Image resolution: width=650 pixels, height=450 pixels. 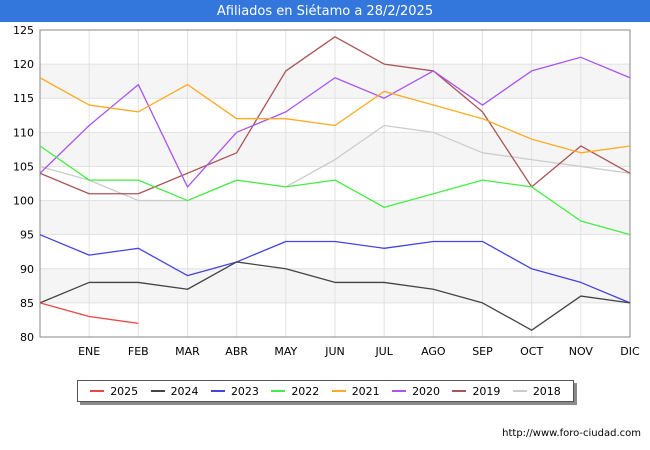 What do you see at coordinates (305, 391) in the screenshot?
I see `legend-label: 2022` at bounding box center [305, 391].